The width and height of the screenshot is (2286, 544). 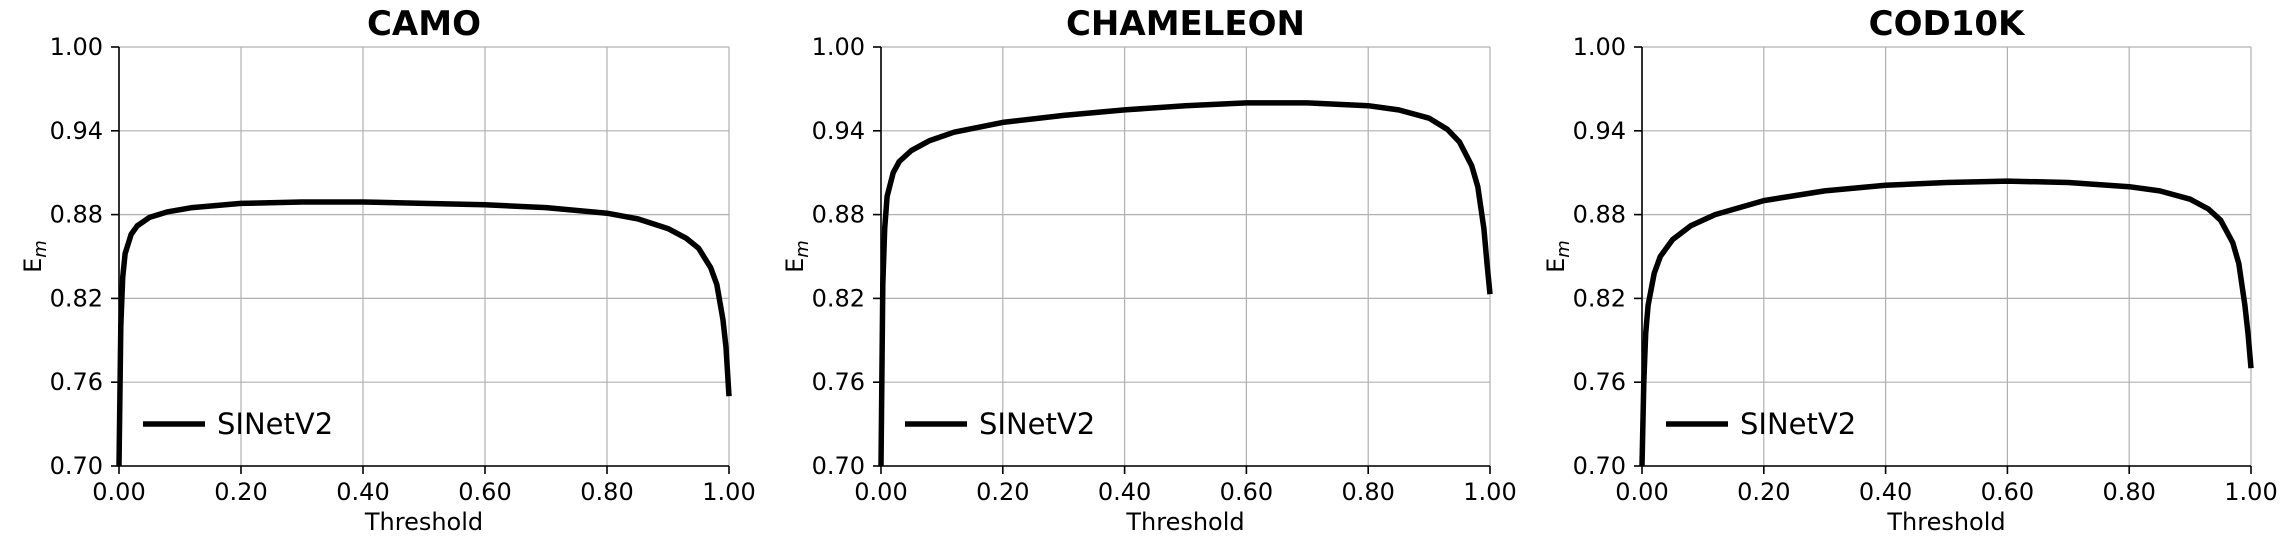 I want to click on chart-title: COD10K, so click(x=1947, y=24).